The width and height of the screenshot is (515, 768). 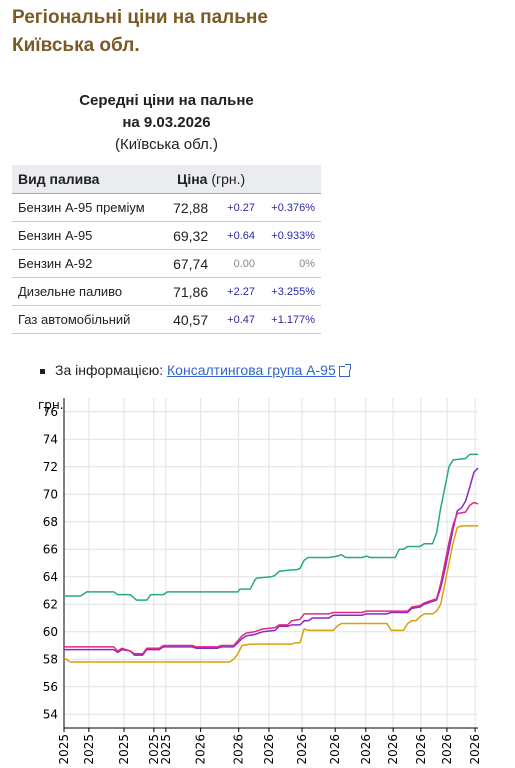 I want to click on fuel-delta: +0.64, so click(x=239, y=235).